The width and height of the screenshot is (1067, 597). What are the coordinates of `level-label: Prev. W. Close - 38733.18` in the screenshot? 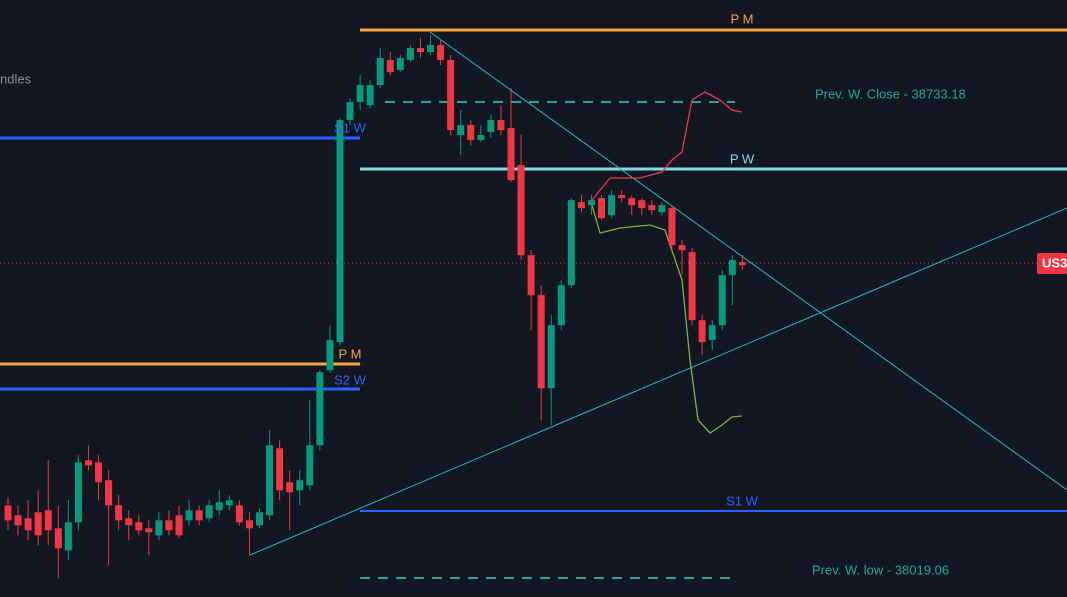 It's located at (890, 93).